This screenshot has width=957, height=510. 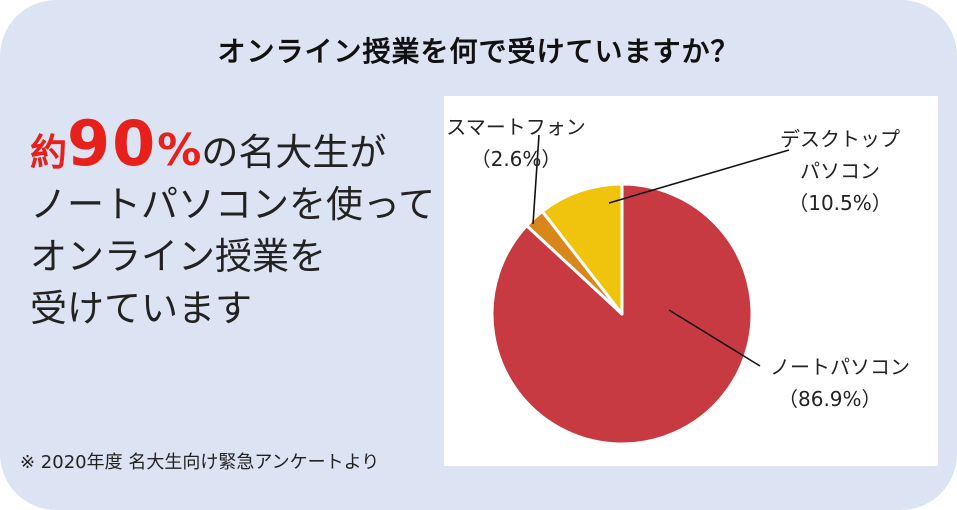 What do you see at coordinates (200, 462) in the screenshot?
I see `source-note: ※ 2020年度 名大生向け緊急アンケートより` at bounding box center [200, 462].